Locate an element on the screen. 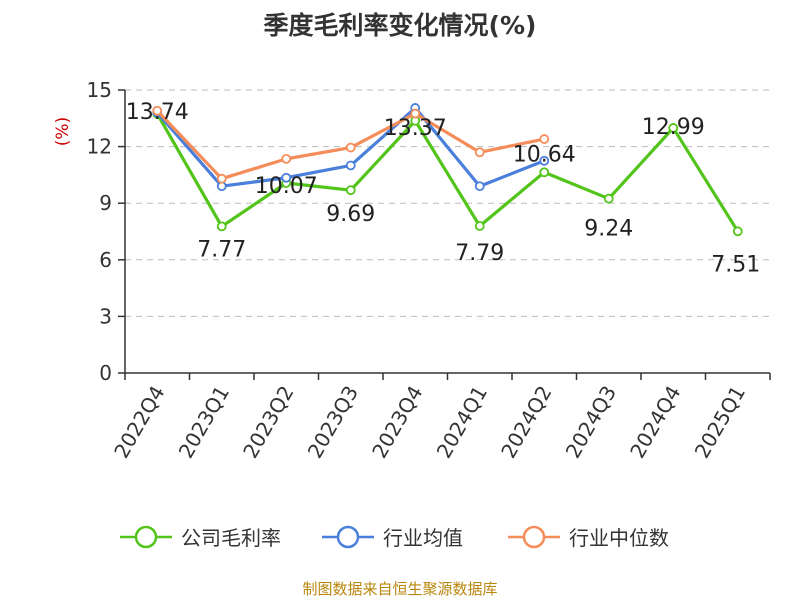 The height and width of the screenshot is (600, 800). y-tick-label: 15 is located at coordinates (99, 90).